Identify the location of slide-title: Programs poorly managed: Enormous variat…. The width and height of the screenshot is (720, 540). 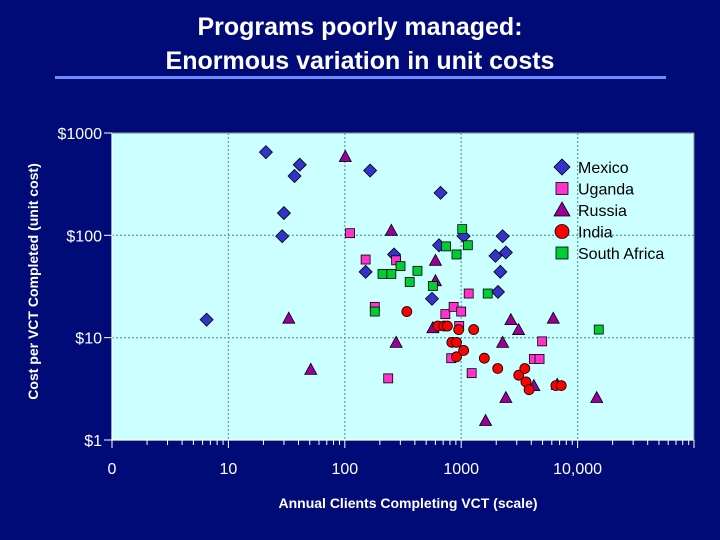
(360, 44).